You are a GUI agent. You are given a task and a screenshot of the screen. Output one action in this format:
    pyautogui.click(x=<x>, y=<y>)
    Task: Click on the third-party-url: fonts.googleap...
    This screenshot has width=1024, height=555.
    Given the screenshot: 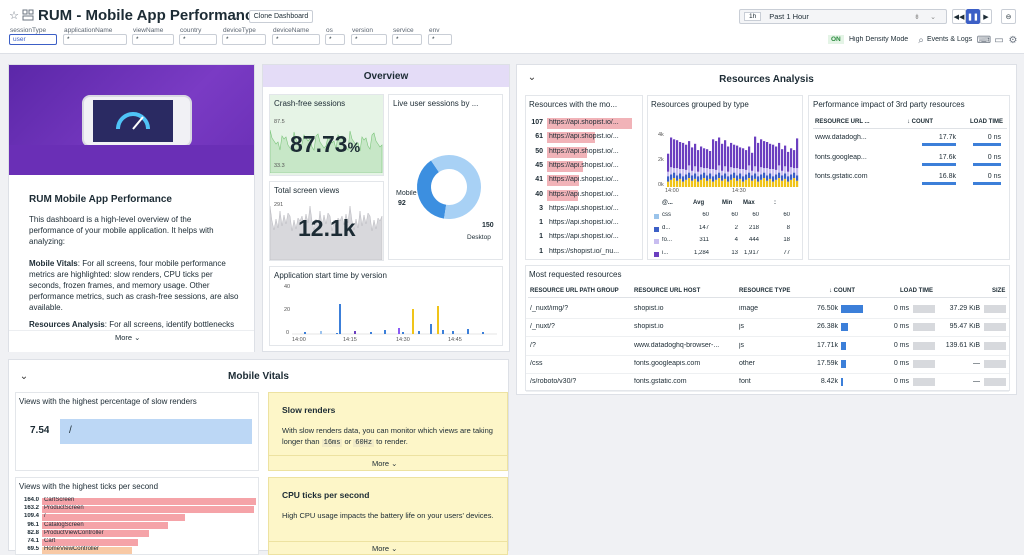 What is the action you would take?
    pyautogui.click(x=841, y=157)
    